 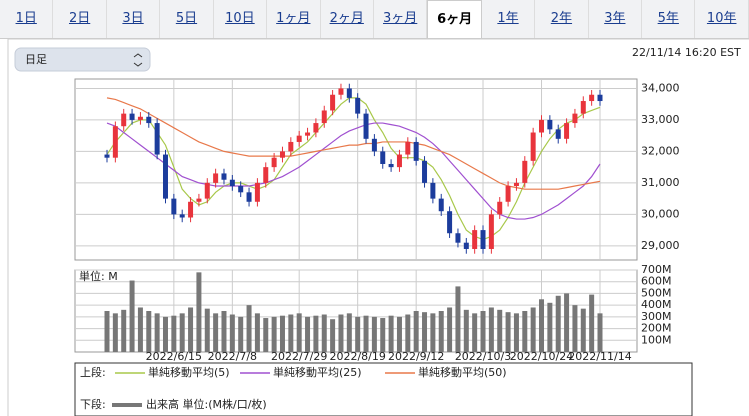 I want to click on y-tick-label: 100M, so click(x=656, y=339).